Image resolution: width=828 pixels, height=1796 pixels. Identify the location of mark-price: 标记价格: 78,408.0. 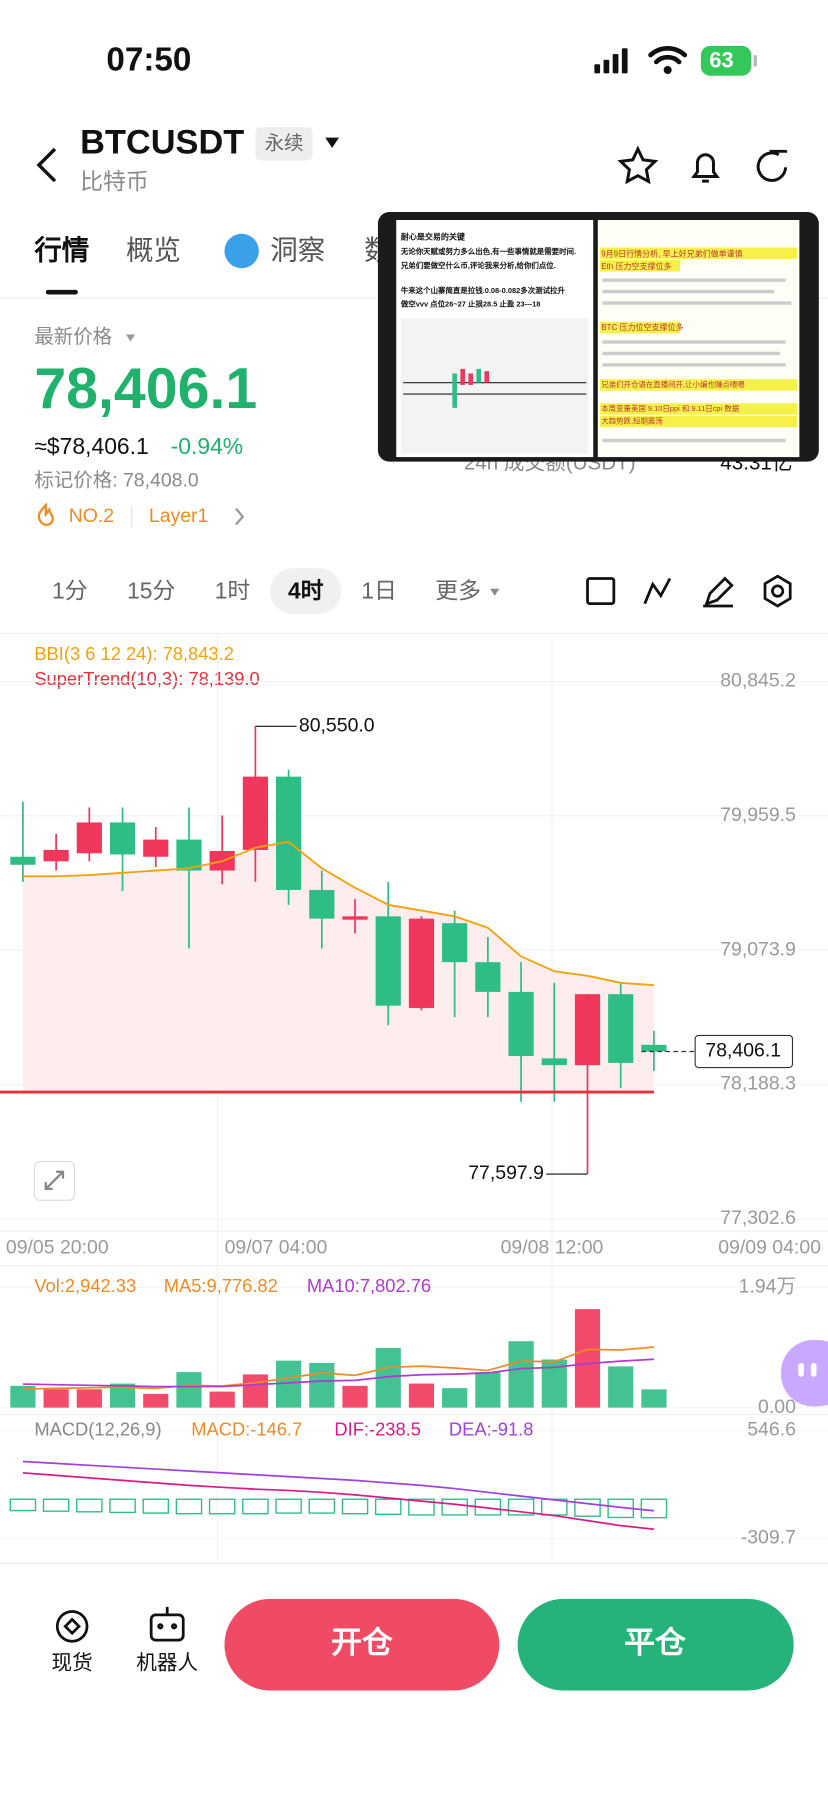
(116, 480).